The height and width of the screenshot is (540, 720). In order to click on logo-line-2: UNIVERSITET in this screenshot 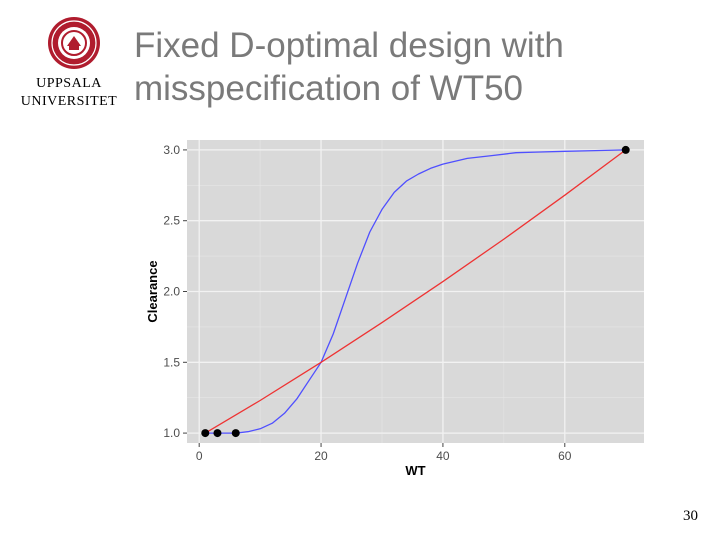, I will do `click(69, 101)`.